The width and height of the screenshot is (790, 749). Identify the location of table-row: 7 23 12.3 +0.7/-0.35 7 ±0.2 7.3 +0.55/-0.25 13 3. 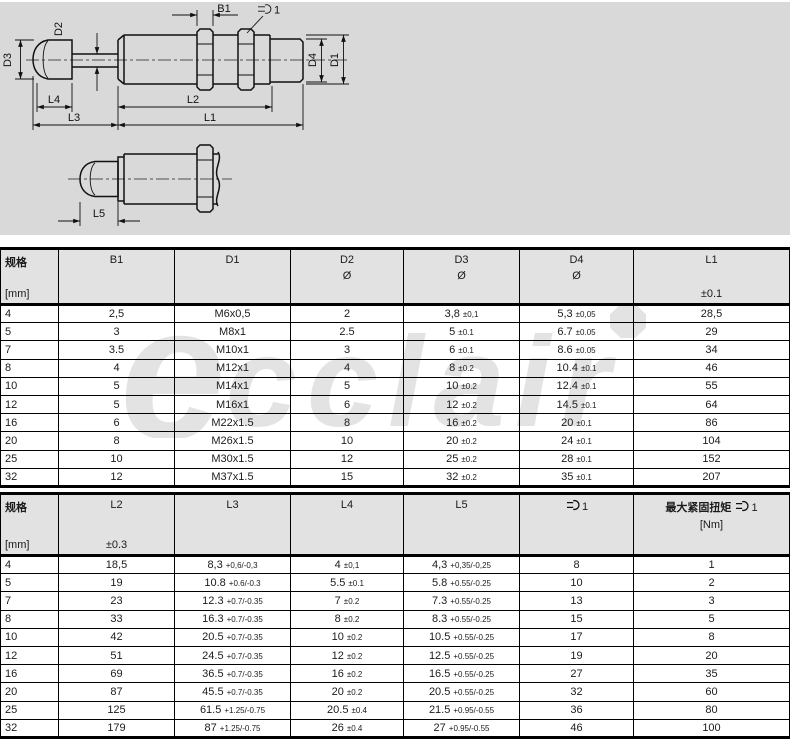
(395, 601).